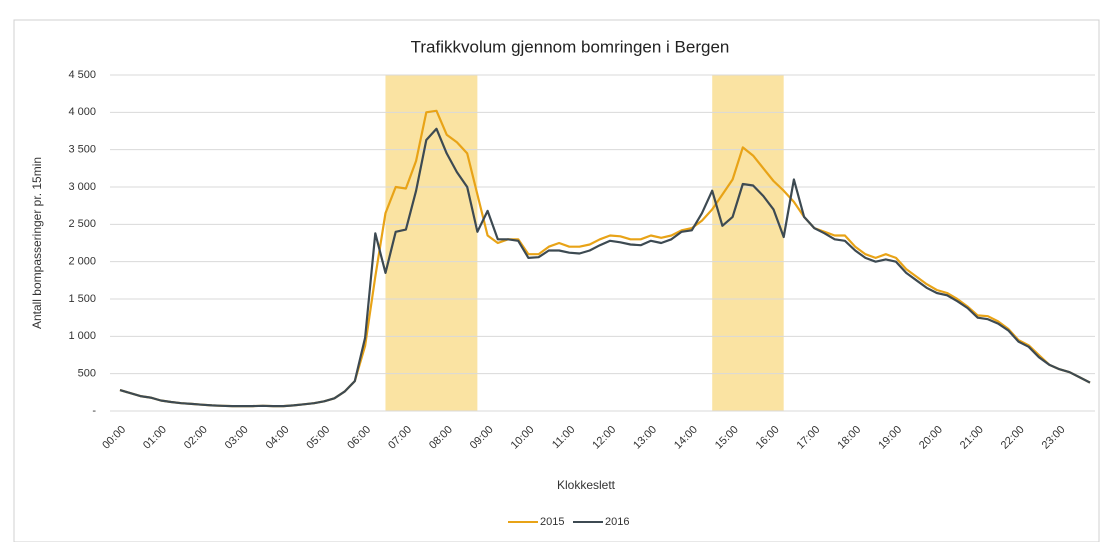  I want to click on y-tick-label: 1 000, so click(82, 336).